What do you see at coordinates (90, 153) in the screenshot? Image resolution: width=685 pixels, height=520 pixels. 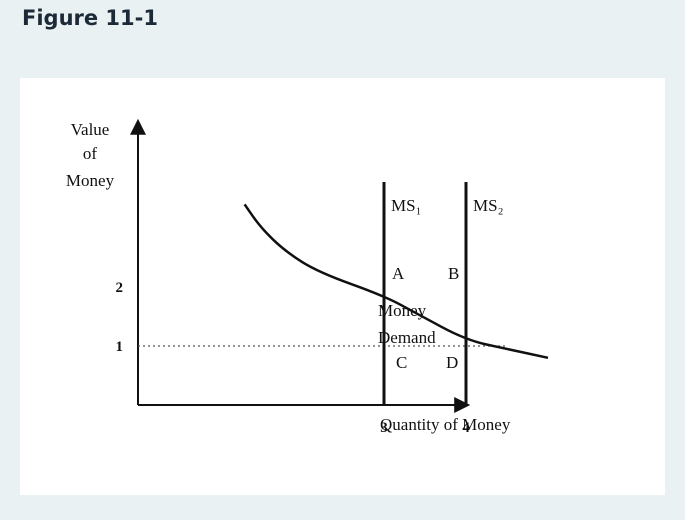 I see `y-axis-label-line-2: of` at bounding box center [90, 153].